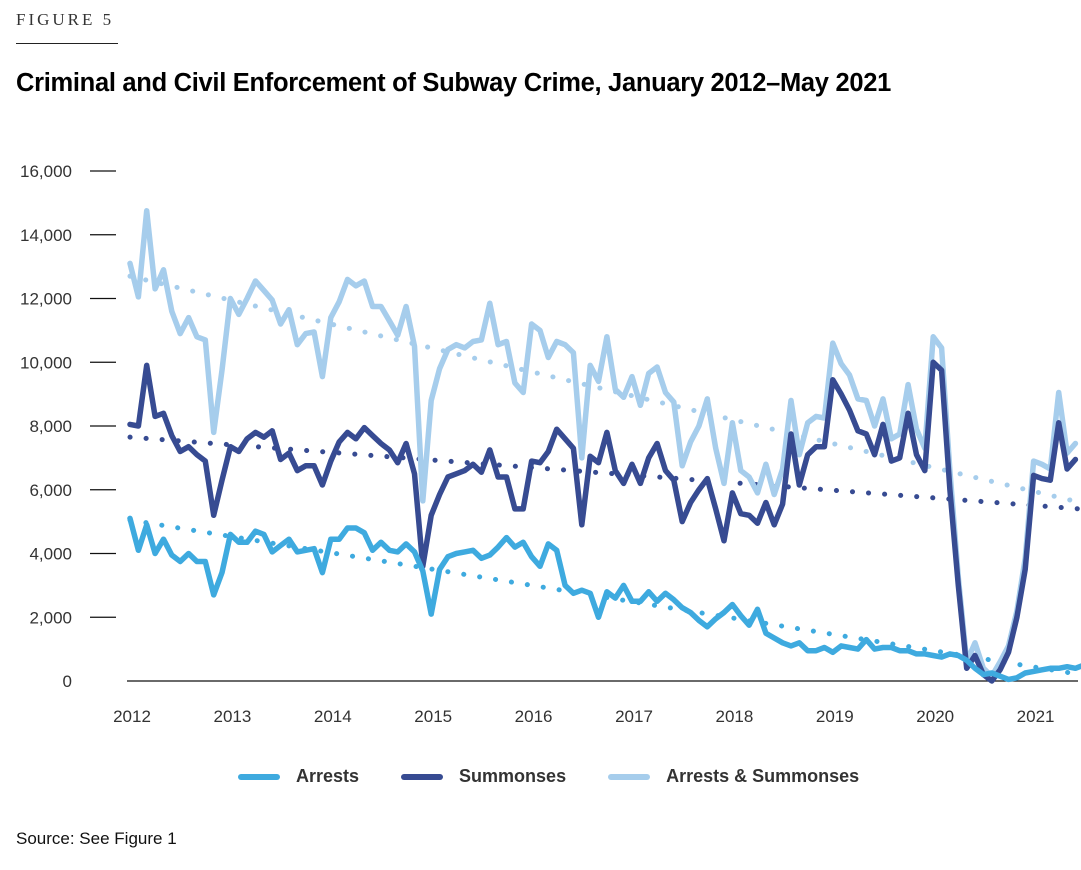 The width and height of the screenshot is (1081, 870). Describe the element at coordinates (569, 776) in the screenshot. I see `legend: Arrests Summonses Arrests & Summonses` at that location.